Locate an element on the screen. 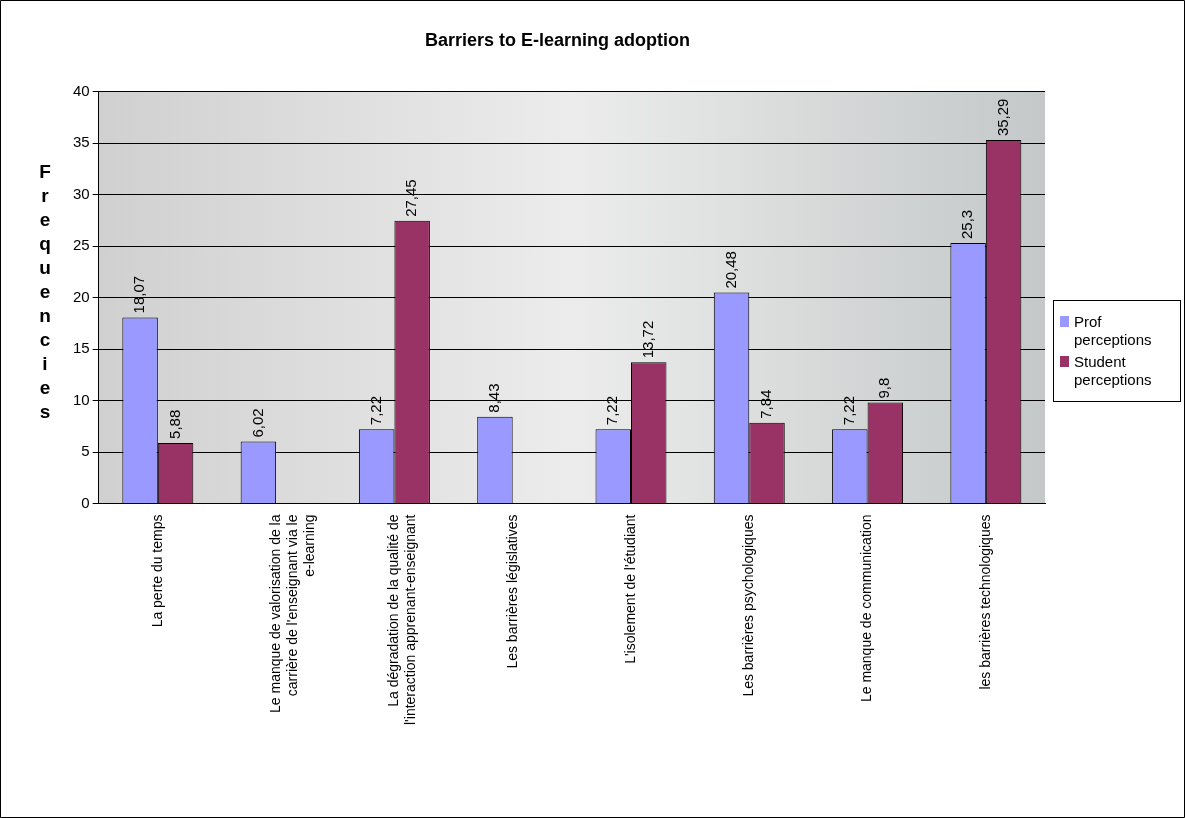 This screenshot has width=1185, height=818. y-tick-label: 5 is located at coordinates (85, 451).